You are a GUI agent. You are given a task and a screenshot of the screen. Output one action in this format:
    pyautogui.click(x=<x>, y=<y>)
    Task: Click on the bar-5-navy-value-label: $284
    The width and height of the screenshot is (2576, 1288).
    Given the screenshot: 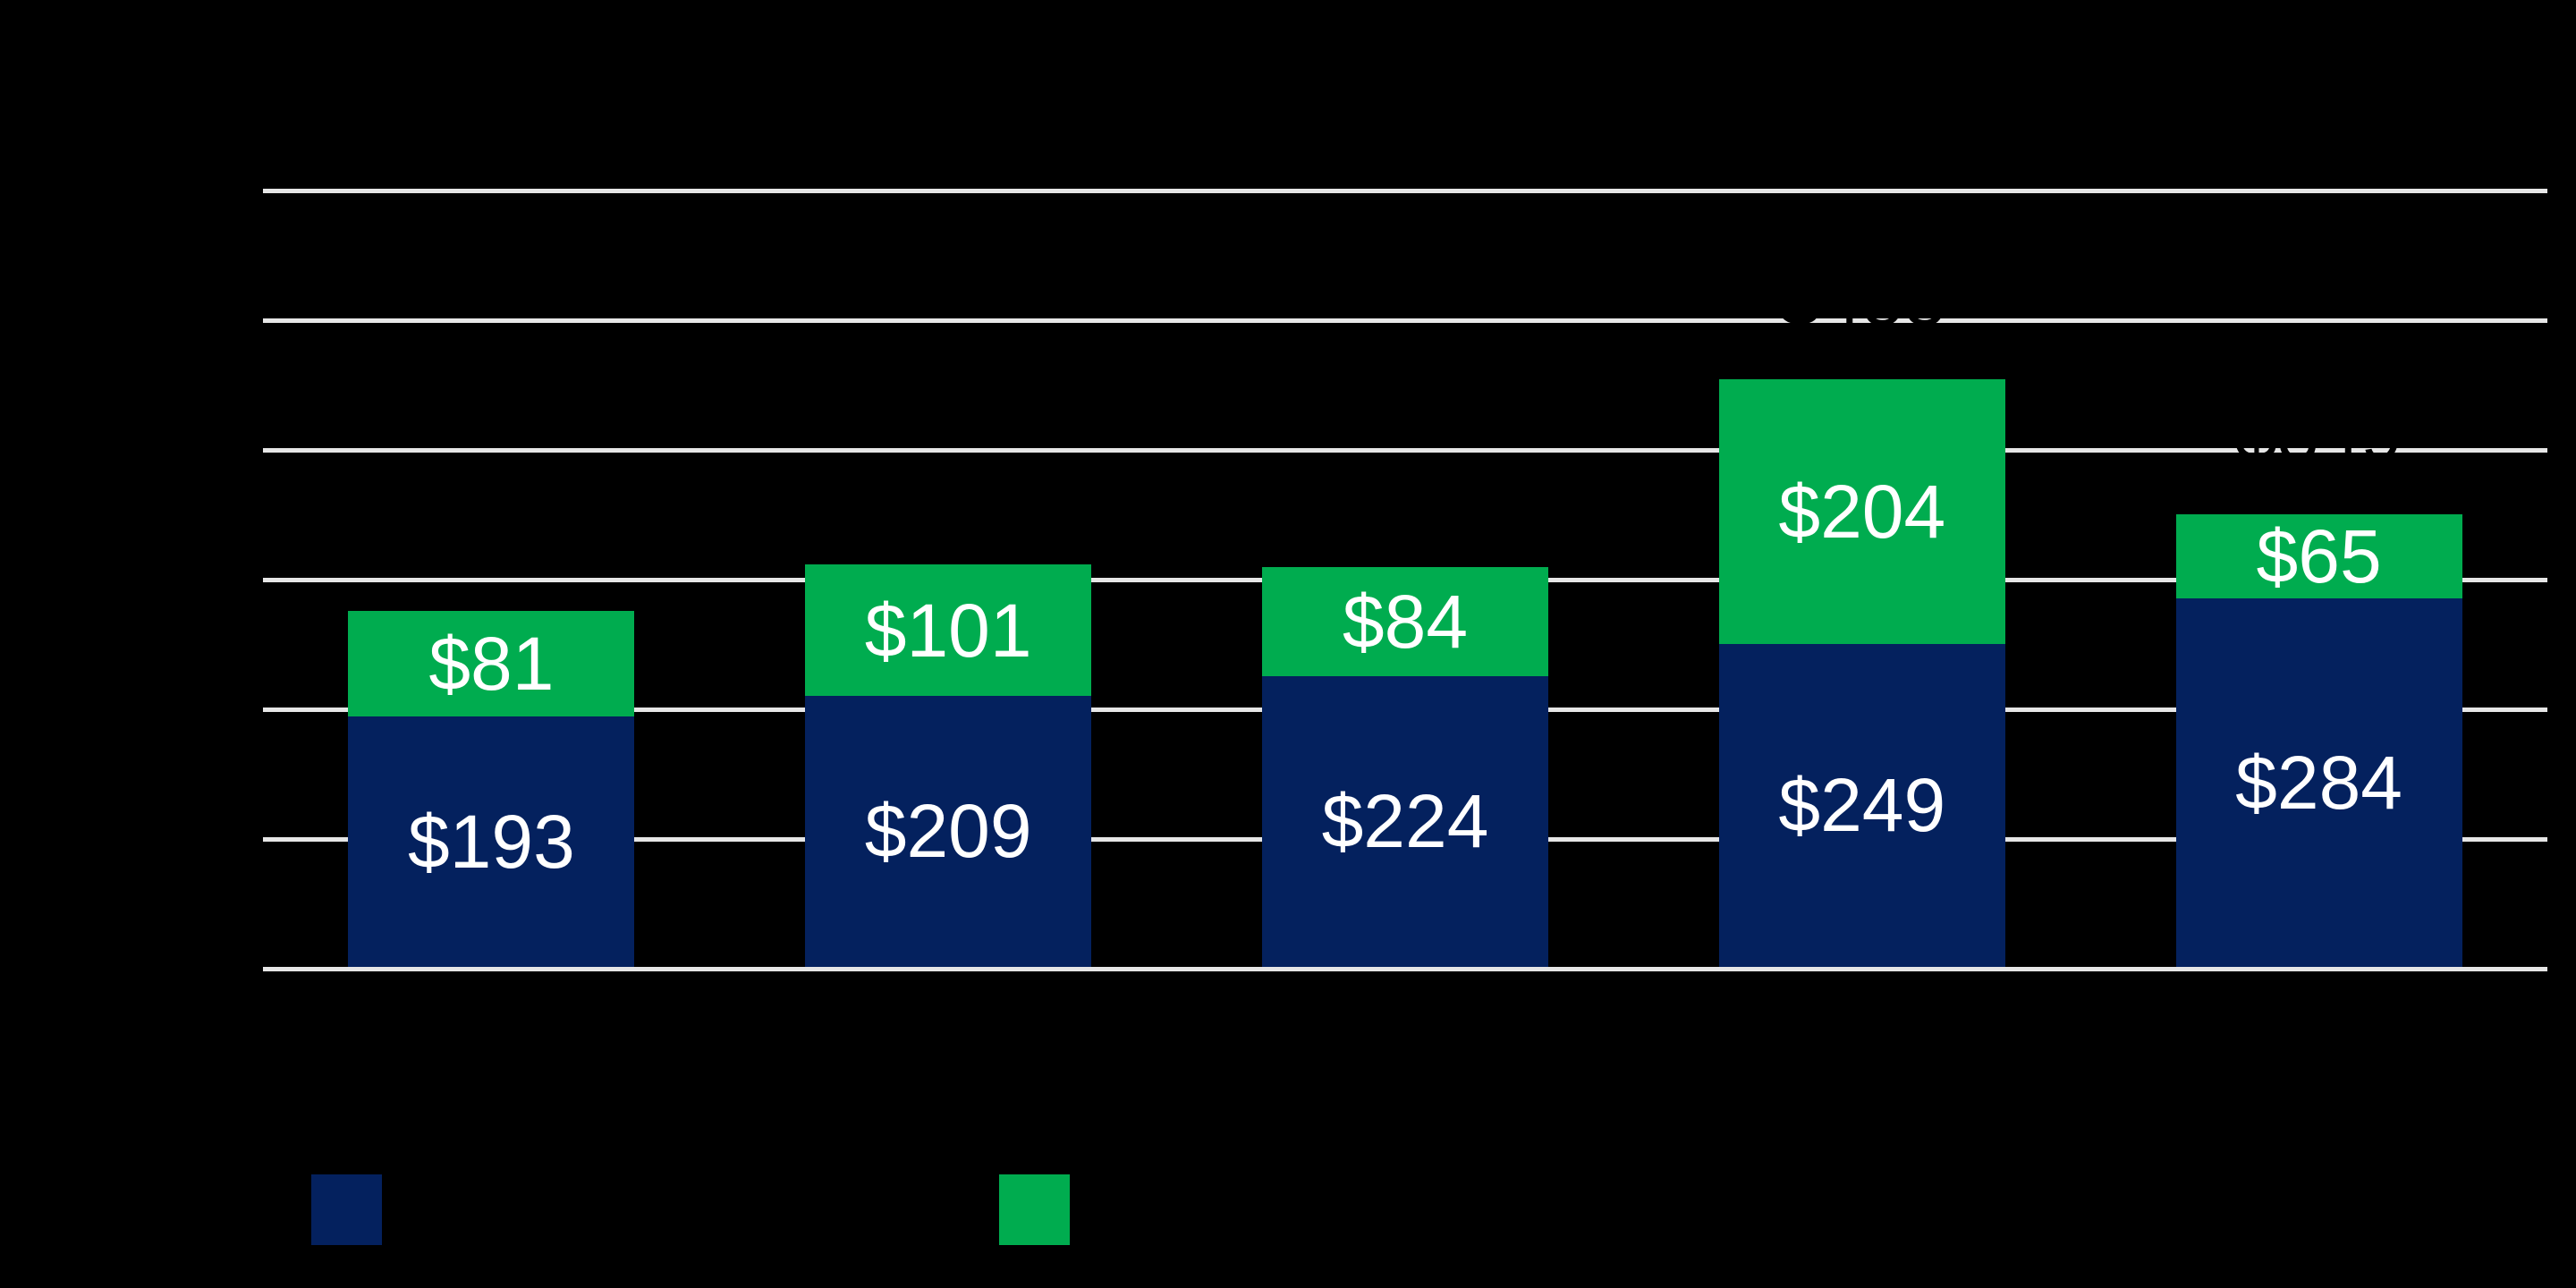 What is the action you would take?
    pyautogui.click(x=2319, y=782)
    